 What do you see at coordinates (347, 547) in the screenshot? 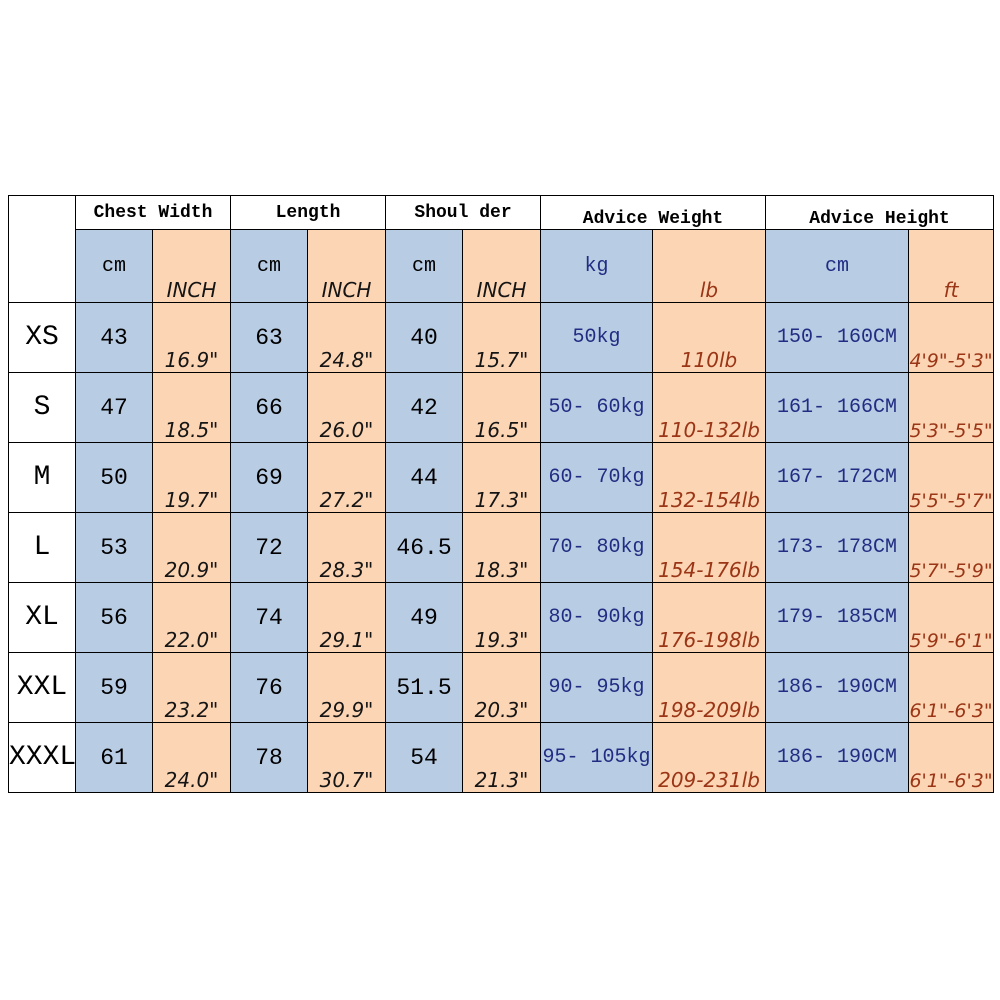
I see `length-inch-value: 28.3"` at bounding box center [347, 547].